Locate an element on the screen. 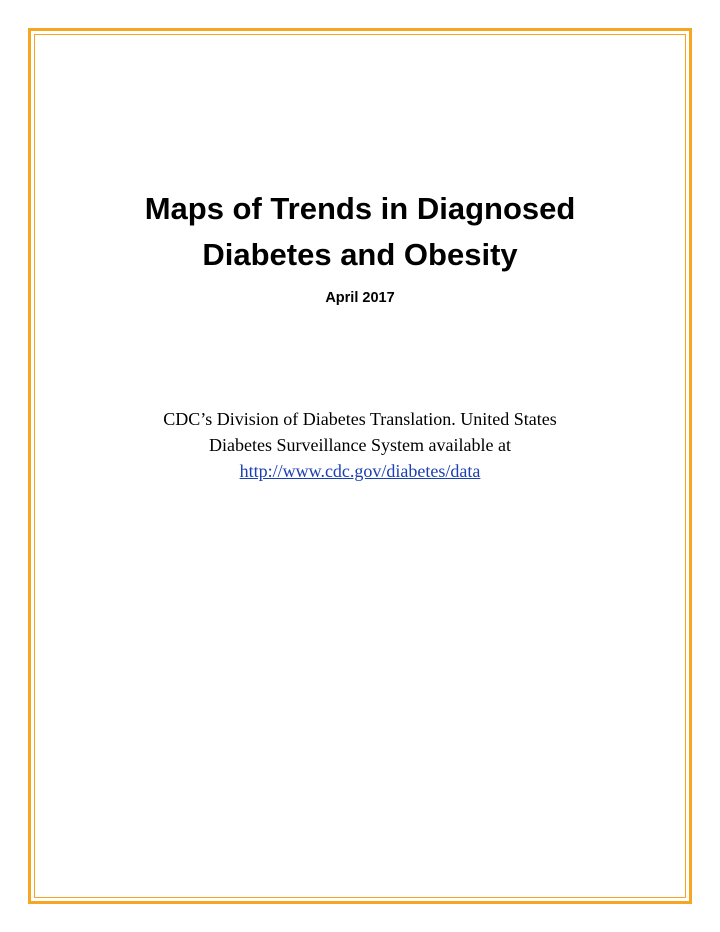 The height and width of the screenshot is (932, 720). title-line-2: Diabetes and Obesity is located at coordinates (360, 254).